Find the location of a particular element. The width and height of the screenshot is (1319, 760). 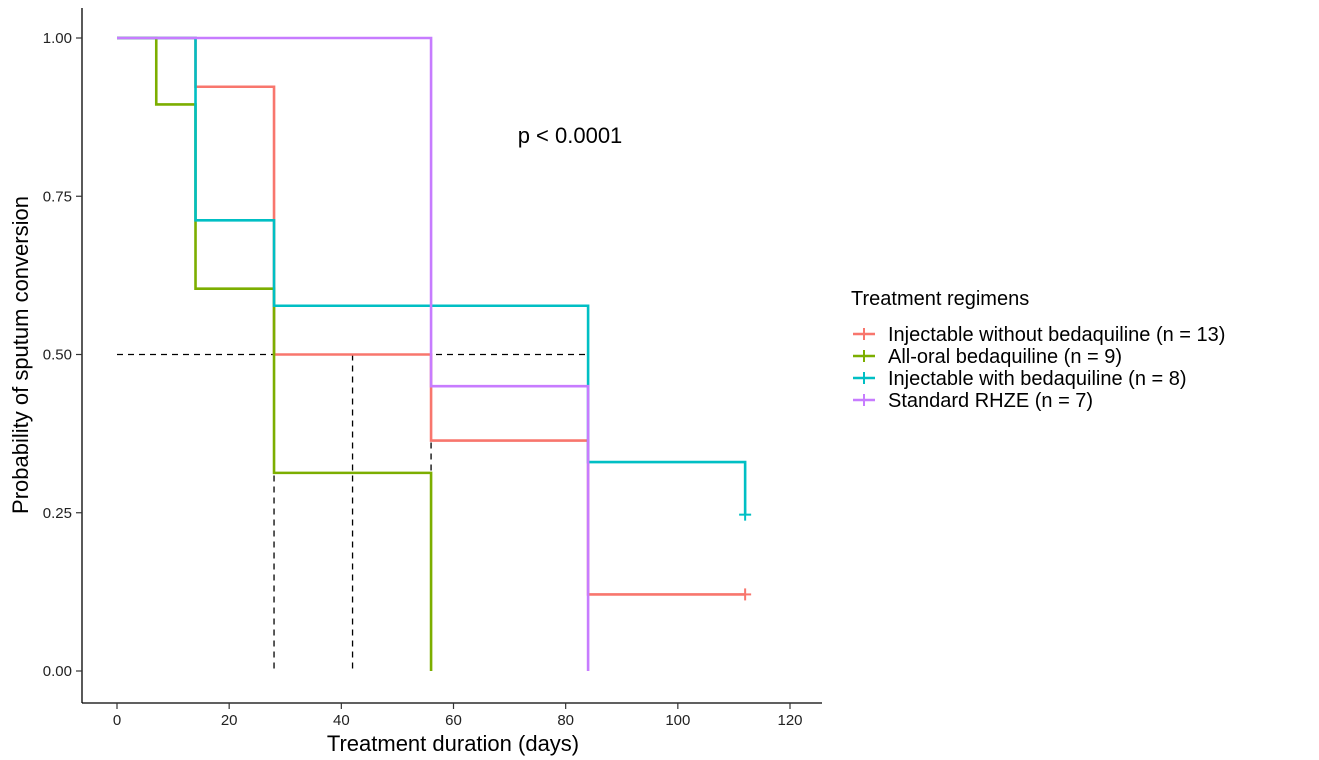

x-axis-title: Treatment duration (days) is located at coordinates (453, 743).